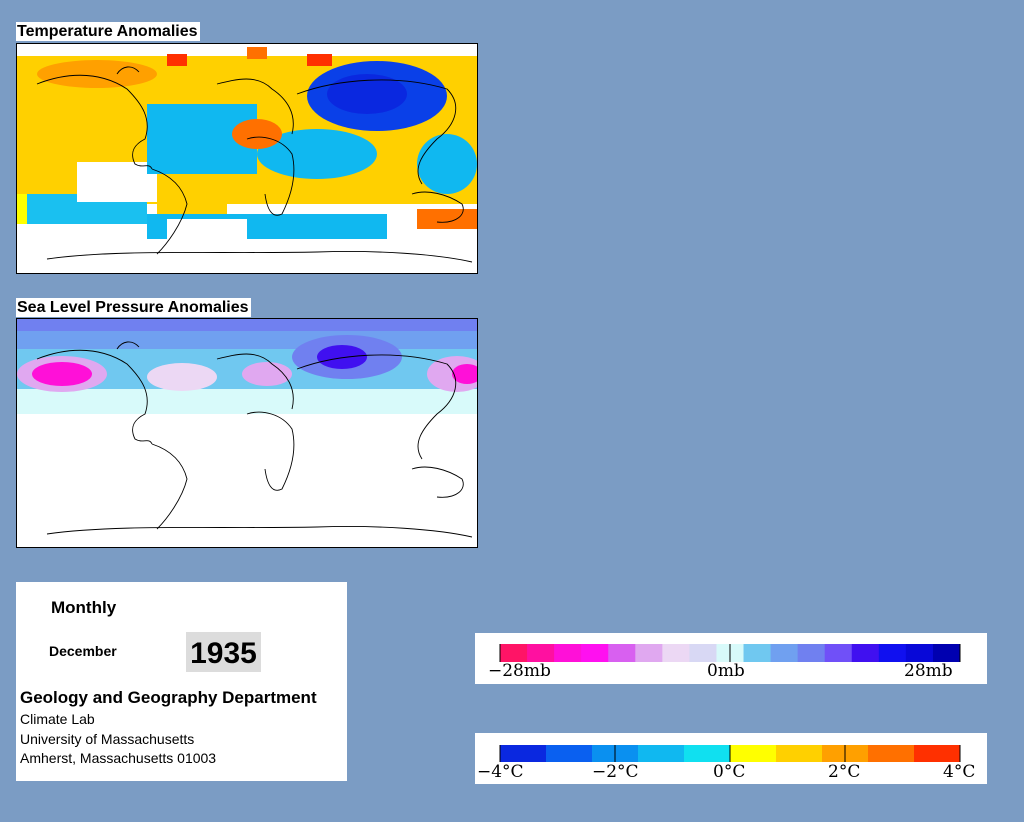 This screenshot has height=822, width=1024. I want to click on pressure-panel-title: Sea Level Pressure Anomalies, so click(133, 307).